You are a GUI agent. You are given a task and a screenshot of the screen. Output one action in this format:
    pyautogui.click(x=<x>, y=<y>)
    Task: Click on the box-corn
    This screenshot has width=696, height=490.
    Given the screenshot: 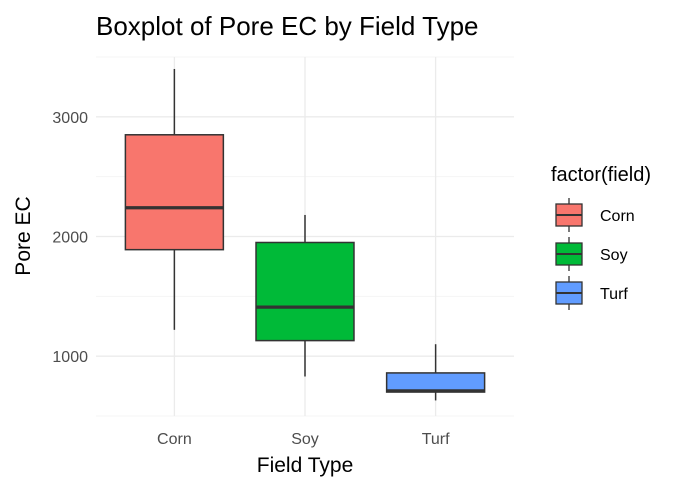 What is the action you would take?
    pyautogui.click(x=174, y=199)
    